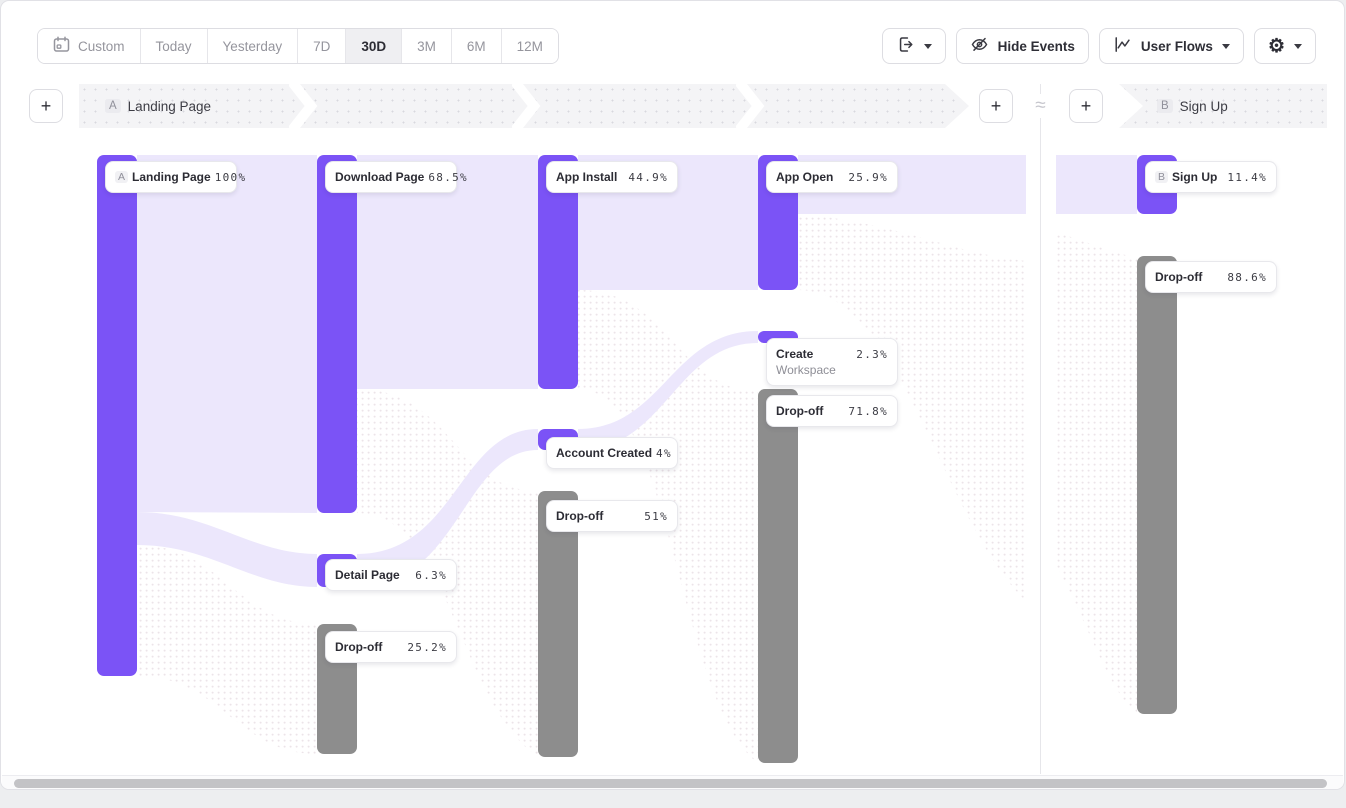 This screenshot has height=808, width=1346. Describe the element at coordinates (1157, 485) in the screenshot. I see `node-bar-dropoff-col5` at that location.